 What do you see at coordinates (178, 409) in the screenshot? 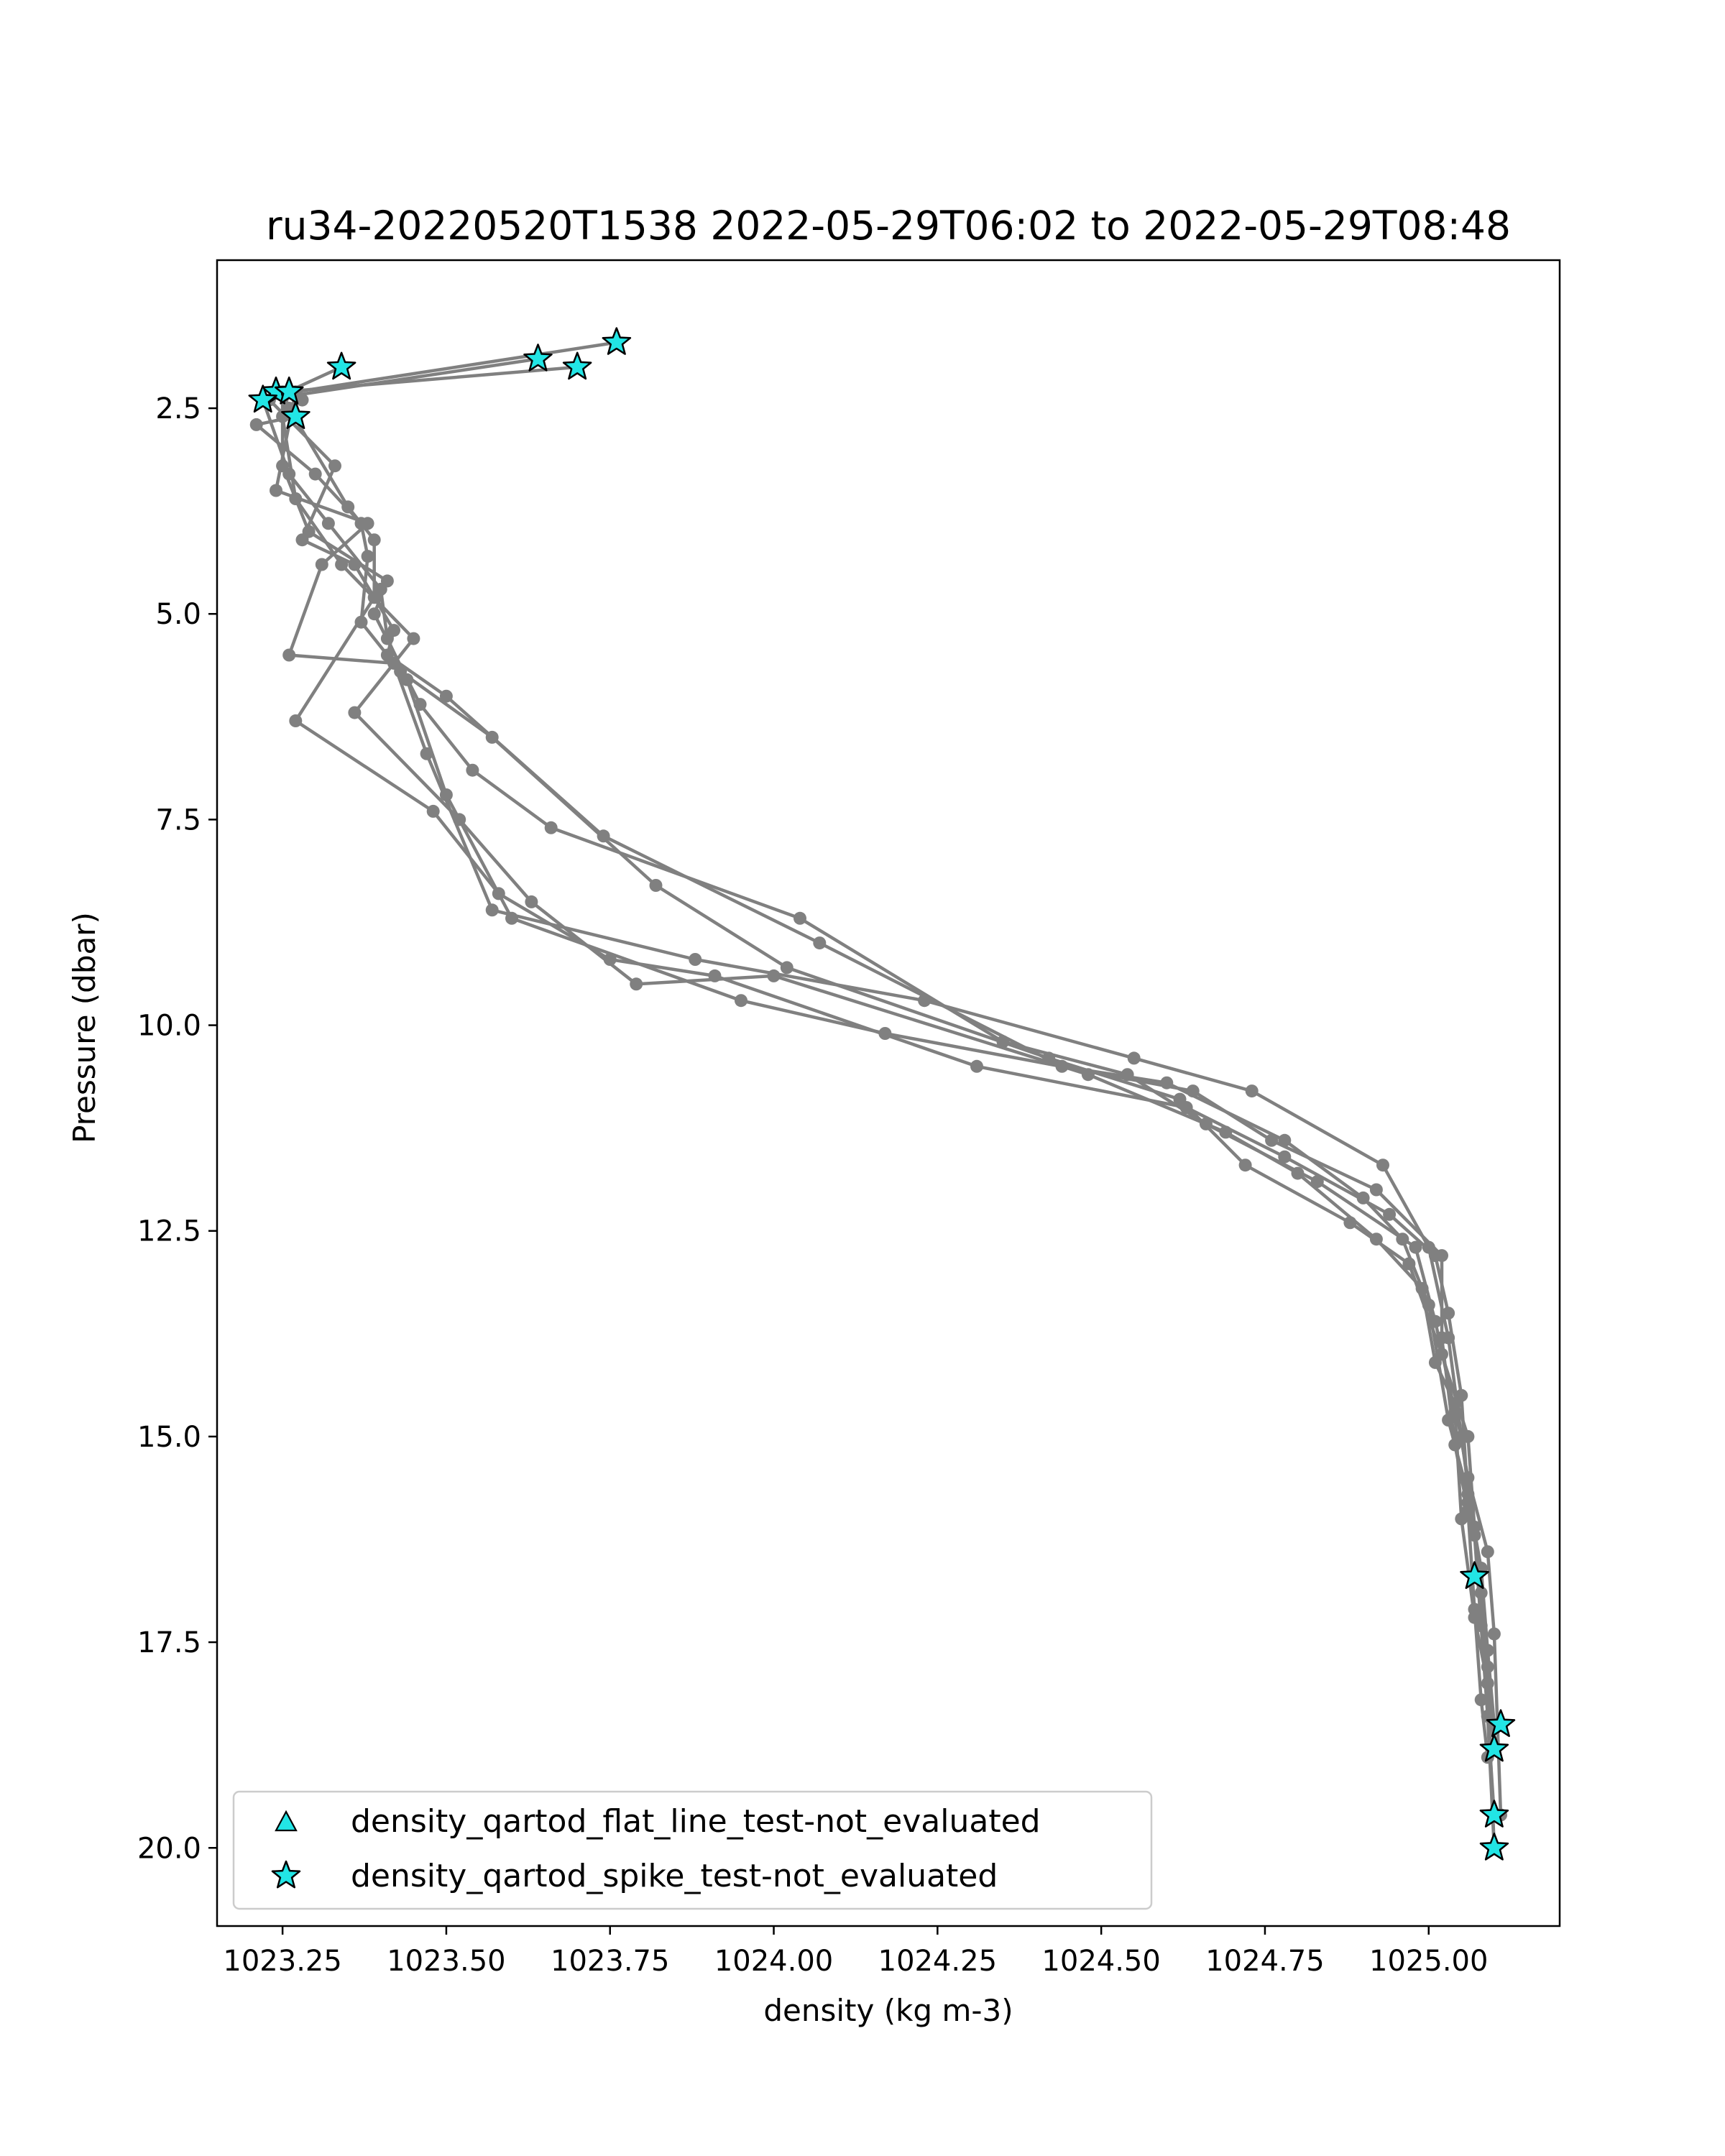
I see `y-tick-label: 2.5` at bounding box center [178, 409].